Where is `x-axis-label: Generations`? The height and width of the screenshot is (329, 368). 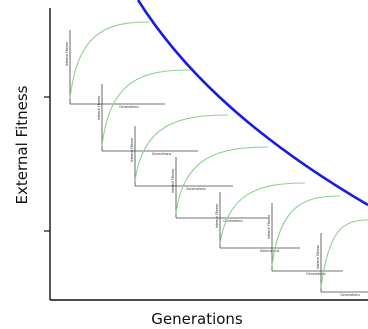
x-axis-label: Generations is located at coordinates (197, 319).